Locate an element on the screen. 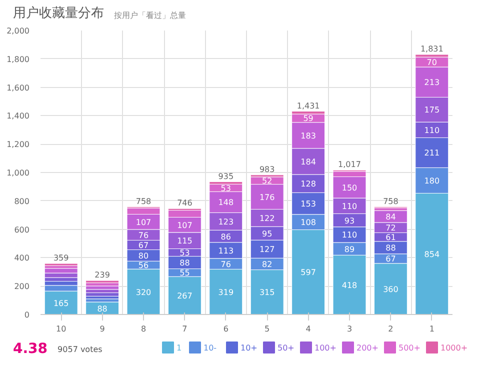 The height and width of the screenshot is (371, 500). data-label: 418 is located at coordinates (350, 285).